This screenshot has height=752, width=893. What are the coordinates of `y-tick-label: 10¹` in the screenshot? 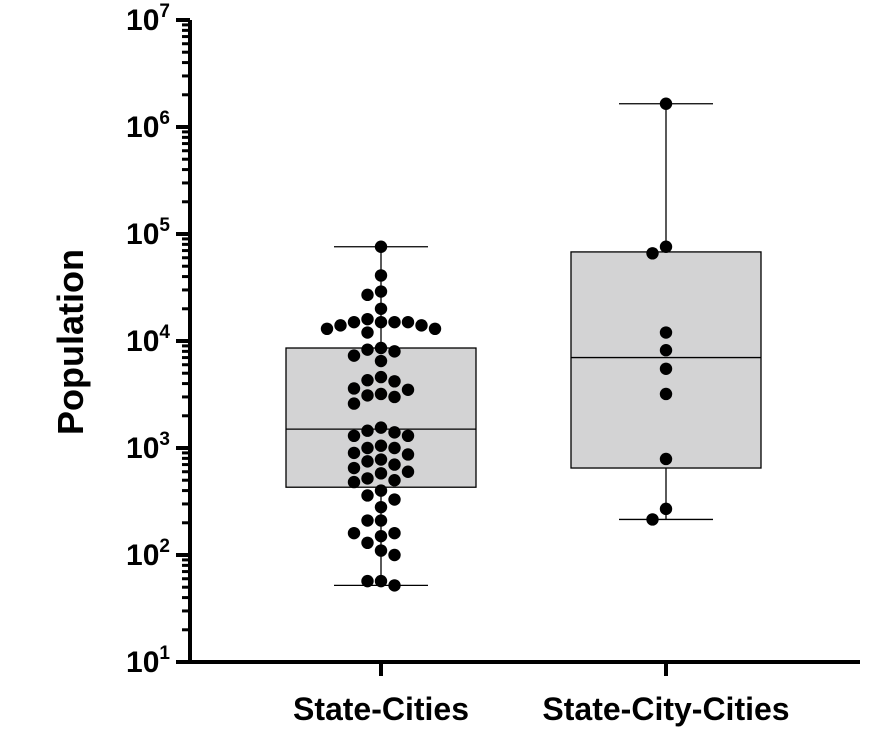 It's located at (148, 661).